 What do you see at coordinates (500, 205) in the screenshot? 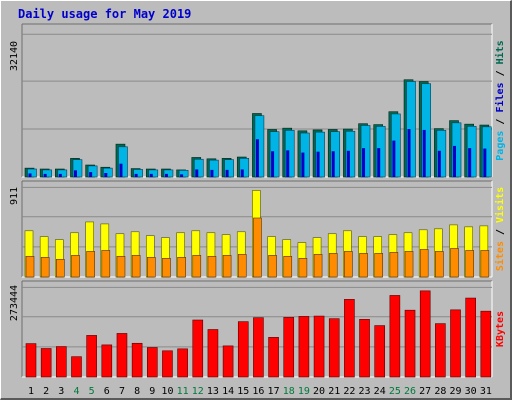
I see `legend-item-visits: Visits` at bounding box center [500, 205].